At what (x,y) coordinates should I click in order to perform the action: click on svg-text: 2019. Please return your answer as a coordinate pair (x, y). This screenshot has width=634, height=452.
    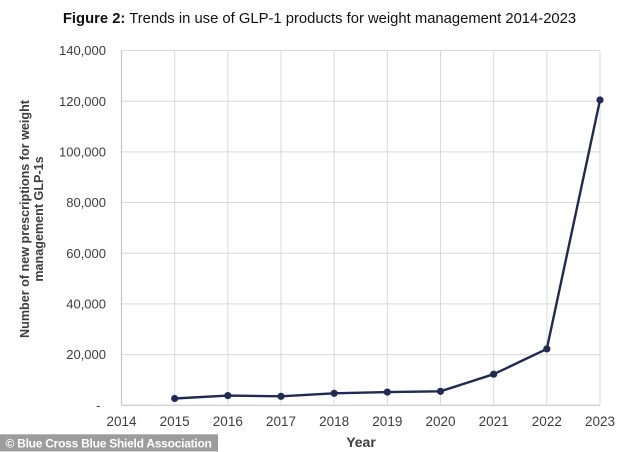
    Looking at the image, I should click on (387, 421).